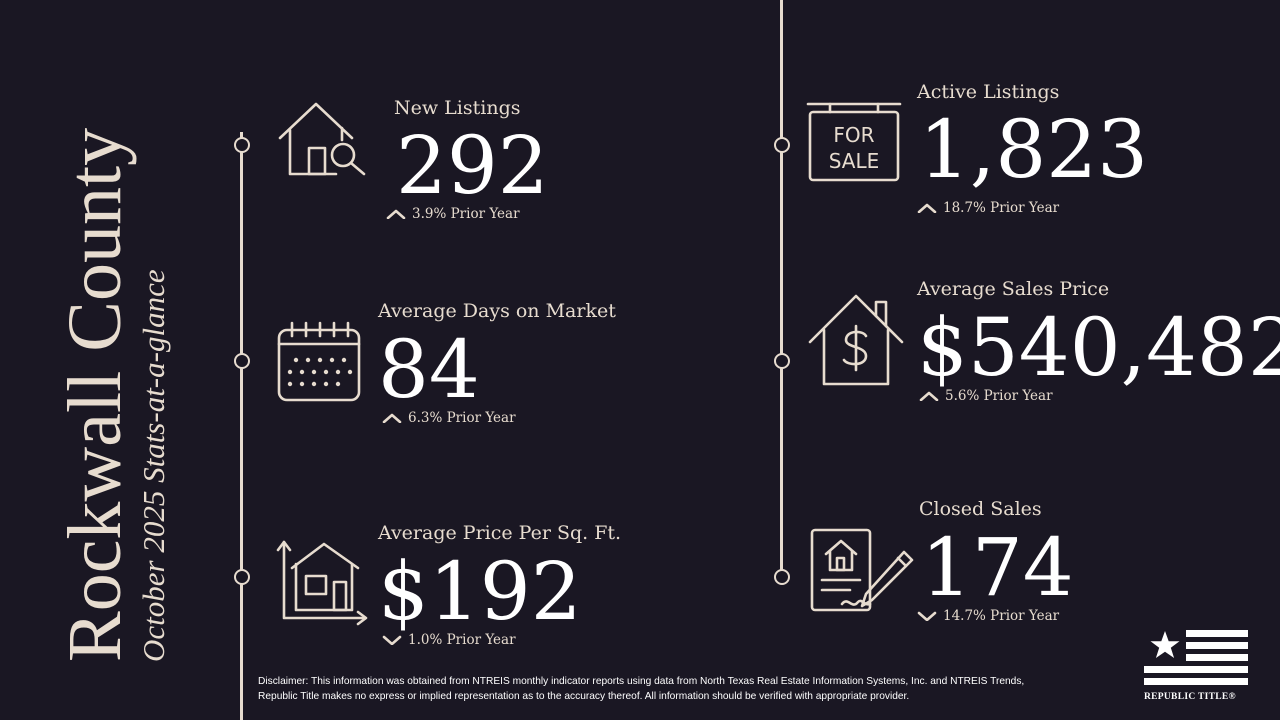 The height and width of the screenshot is (720, 1280). I want to click on avg-sales-price-label: Average Sales Price, so click(1013, 289).